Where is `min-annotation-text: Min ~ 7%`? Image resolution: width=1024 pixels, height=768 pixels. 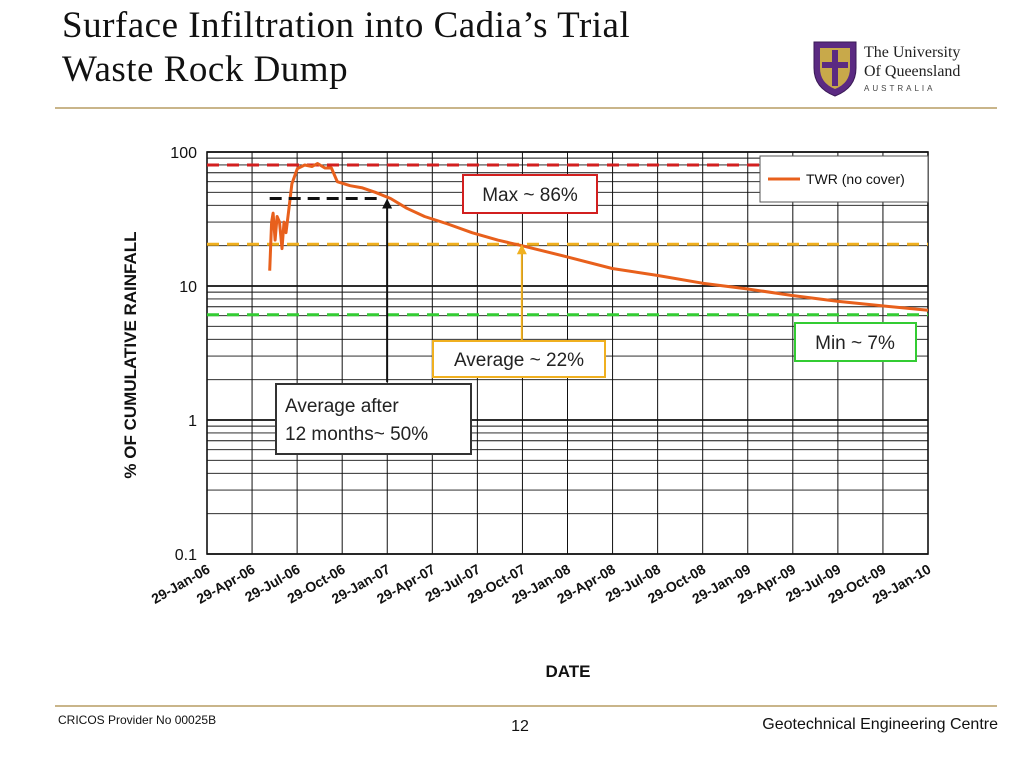 min-annotation-text: Min ~ 7% is located at coordinates (855, 343).